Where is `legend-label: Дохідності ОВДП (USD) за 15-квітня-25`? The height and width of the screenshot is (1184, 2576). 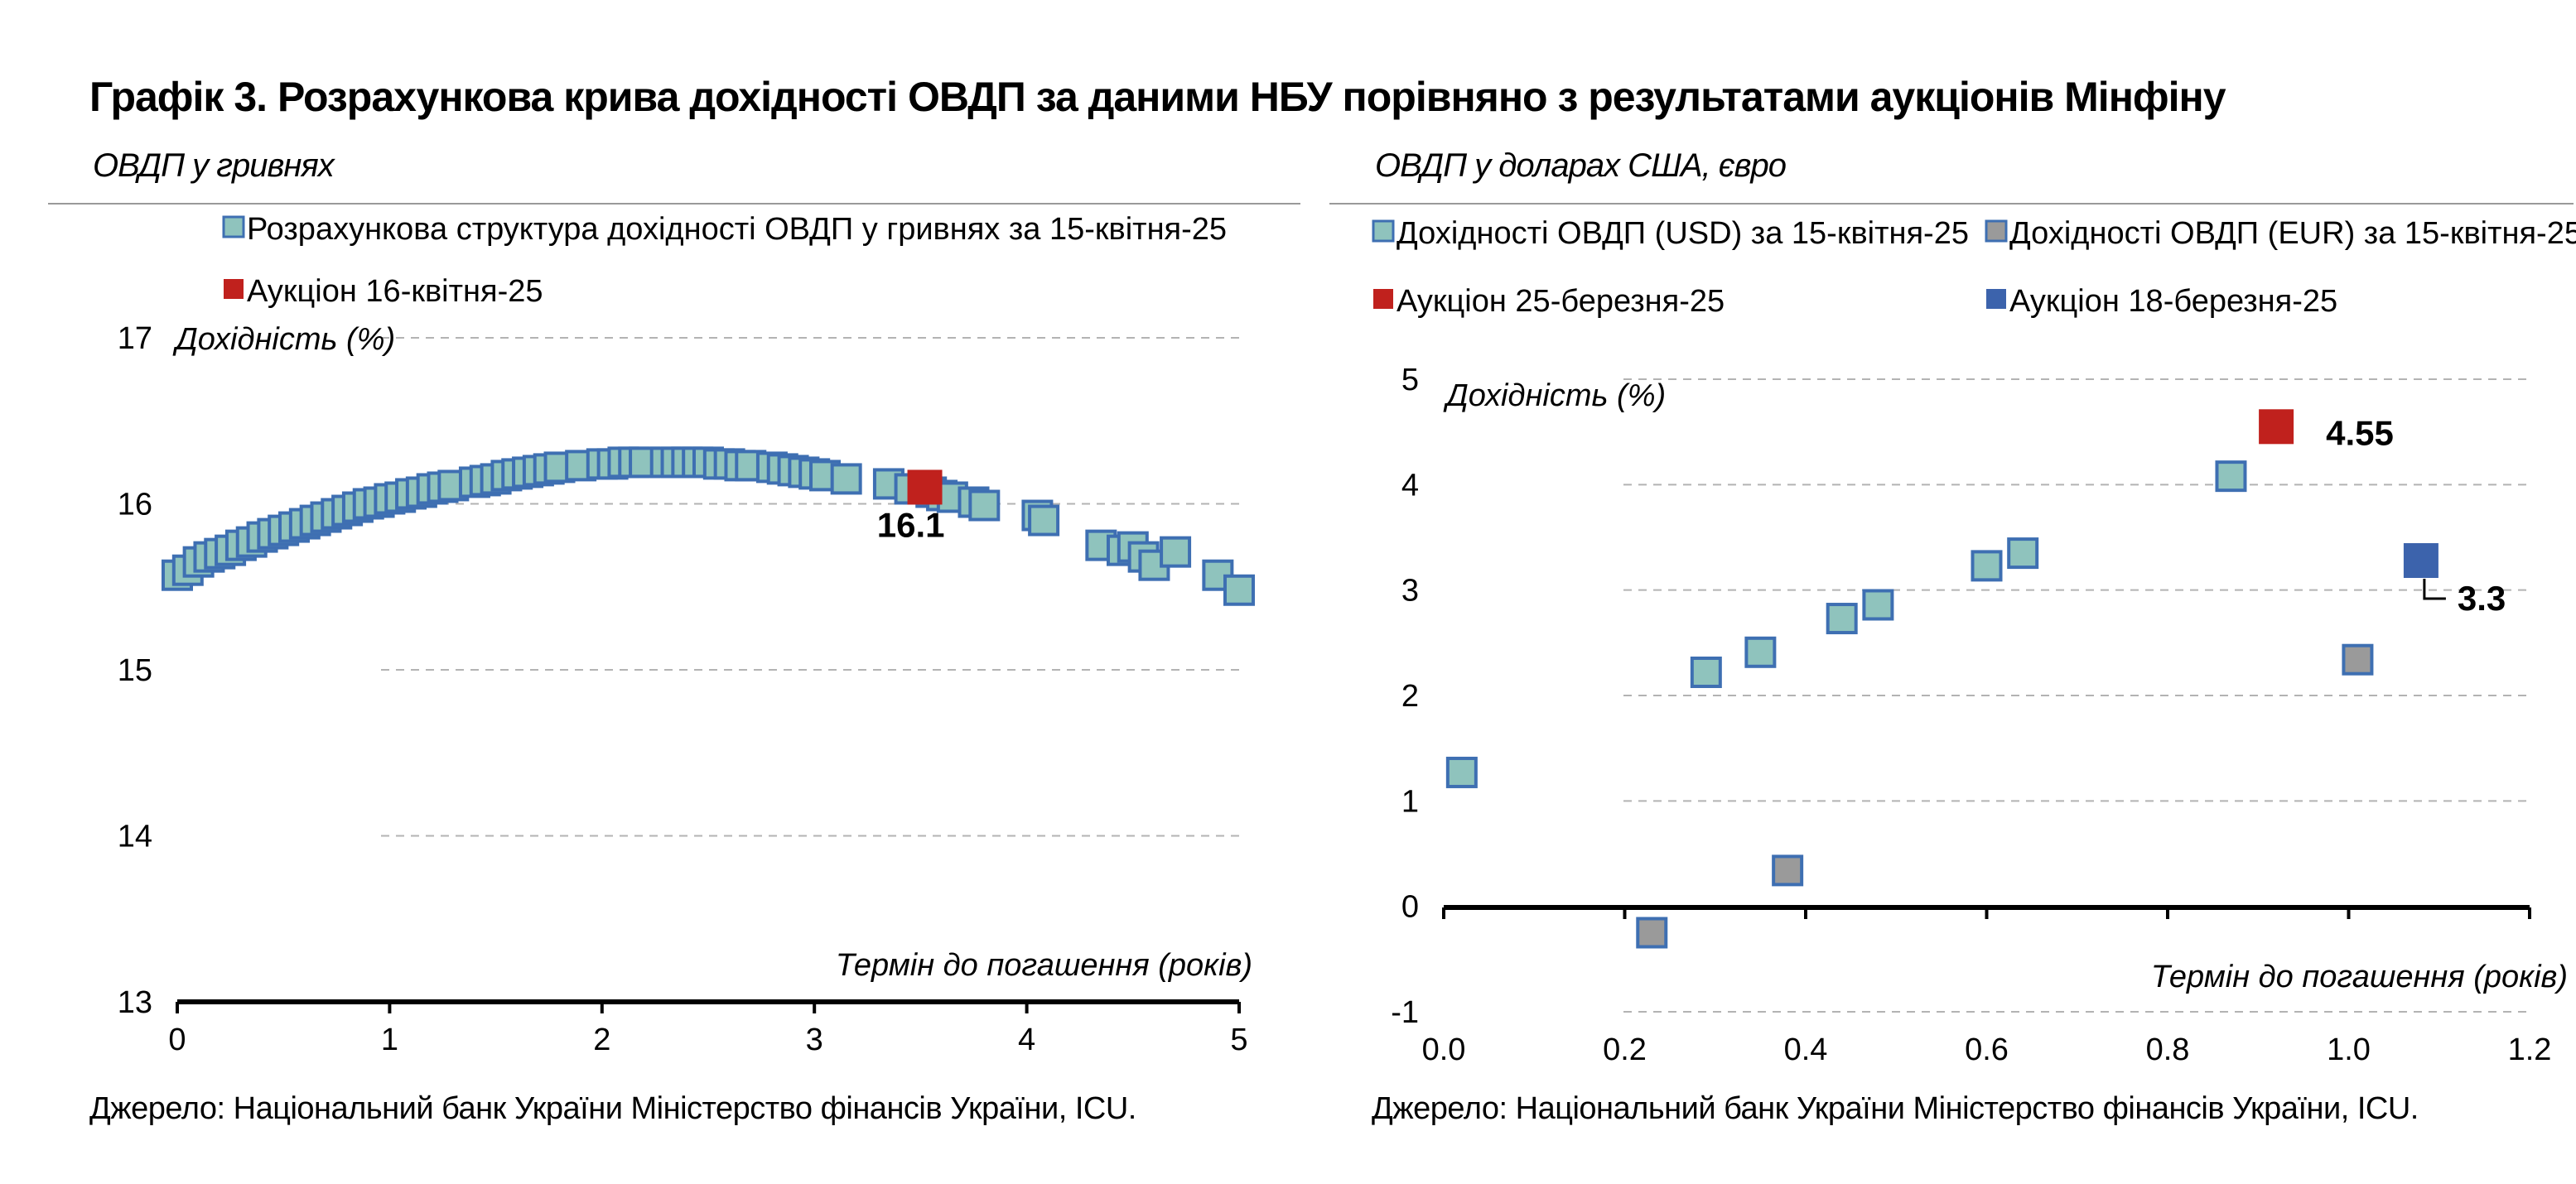 legend-label: Дохідності ОВДП (USD) за 15-квітня-25 is located at coordinates (1683, 233).